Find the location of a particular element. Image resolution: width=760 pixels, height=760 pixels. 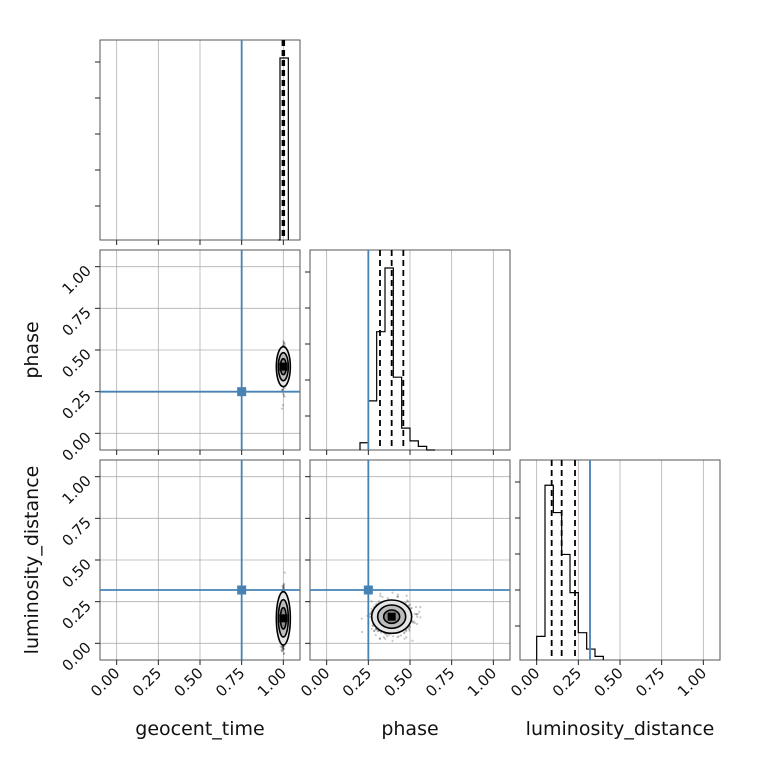

density-peak is located at coordinates (283, 618).